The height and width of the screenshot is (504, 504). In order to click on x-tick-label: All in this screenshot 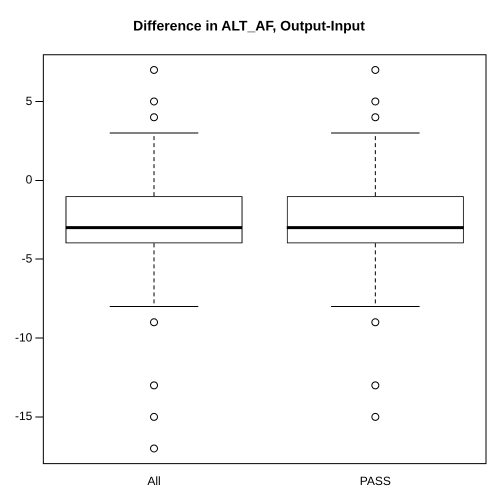, I will do `click(154, 481)`.